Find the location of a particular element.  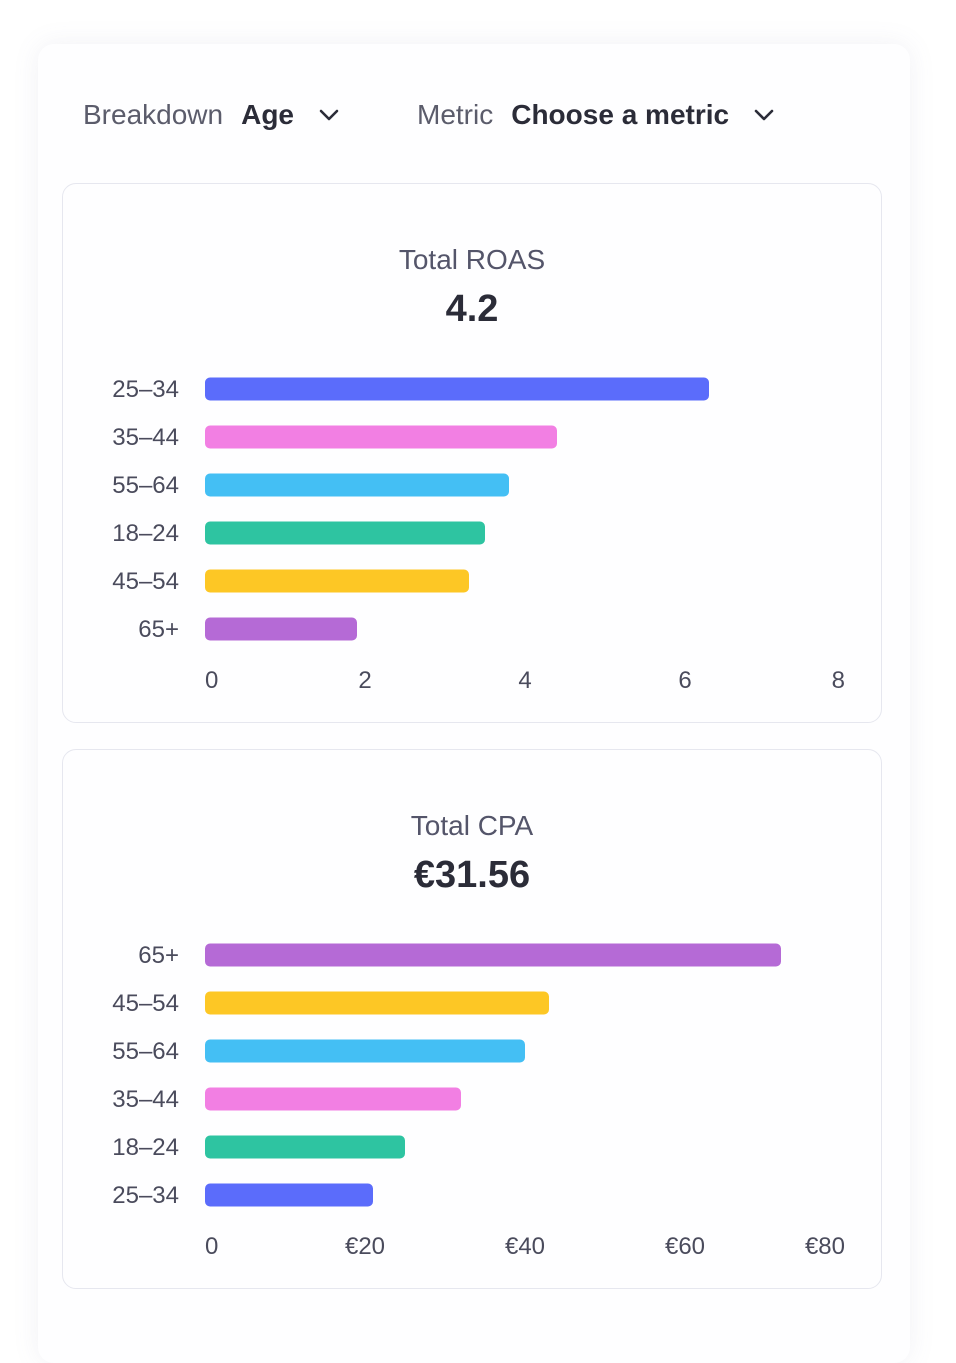

x-axis-tick-label: 4 is located at coordinates (524, 680).